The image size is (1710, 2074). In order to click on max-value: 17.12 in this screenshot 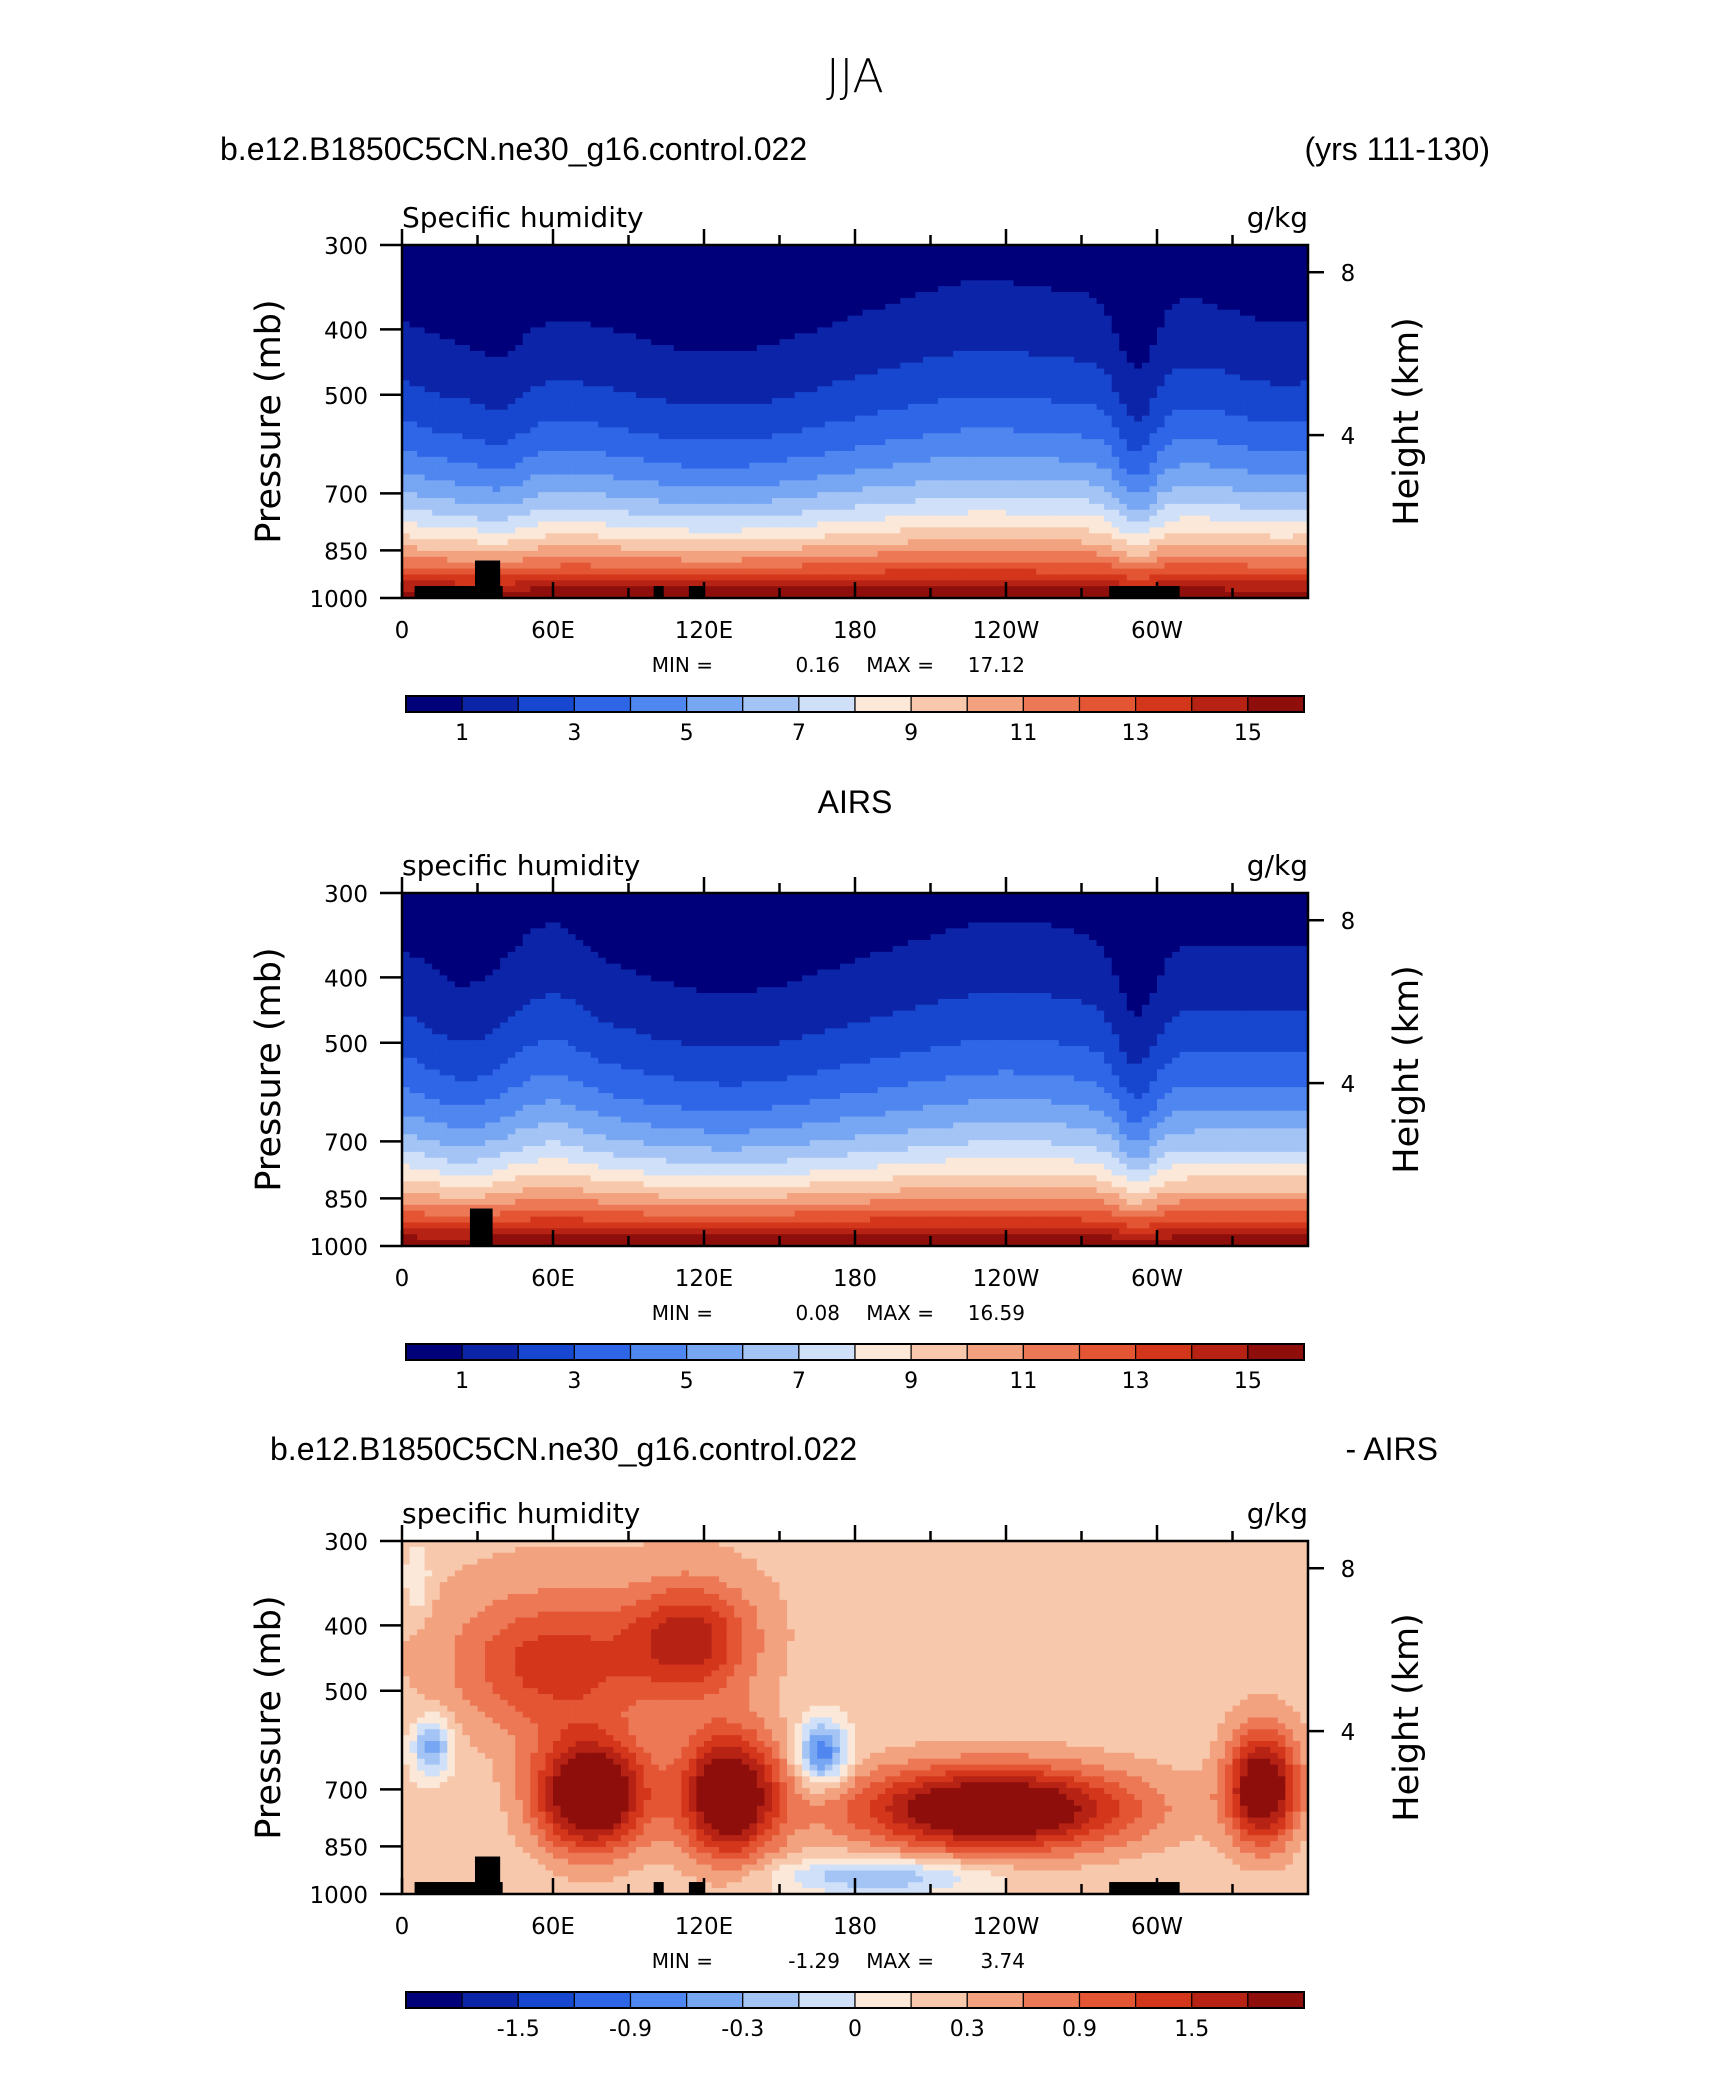, I will do `click(996, 665)`.